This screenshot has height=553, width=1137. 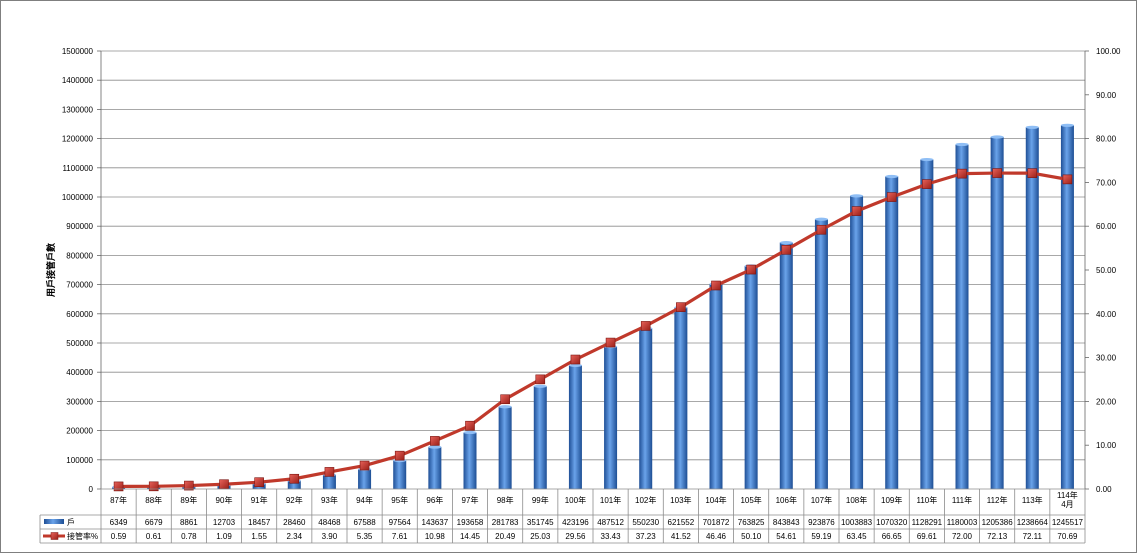 What do you see at coordinates (891, 500) in the screenshot?
I see `category-label: 109年` at bounding box center [891, 500].